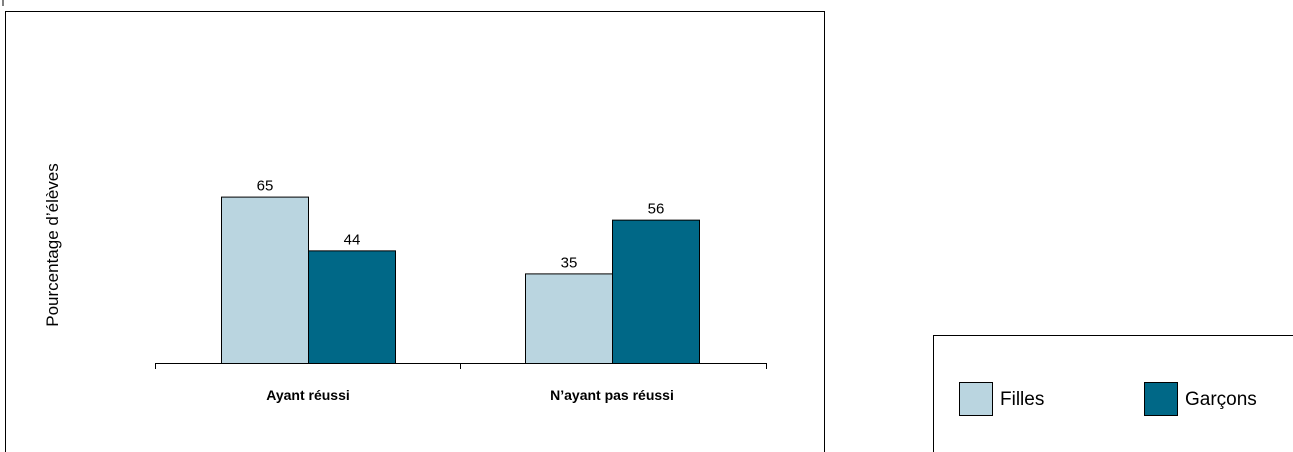 This screenshot has height=452, width=1293. Describe the element at coordinates (52, 245) in the screenshot. I see `y-axis-label: Pourcentage d’élèves` at that location.